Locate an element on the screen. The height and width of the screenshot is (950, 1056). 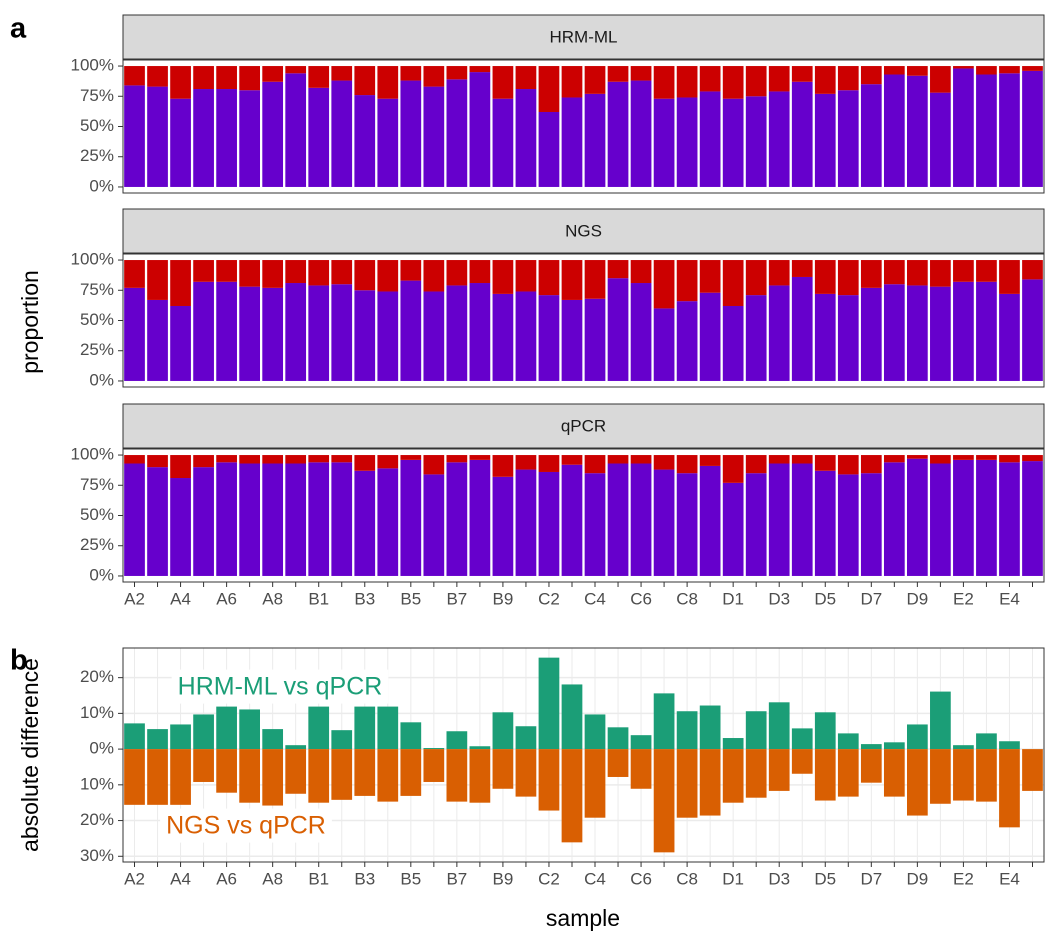
x-tick-label: C8 is located at coordinates (687, 878).